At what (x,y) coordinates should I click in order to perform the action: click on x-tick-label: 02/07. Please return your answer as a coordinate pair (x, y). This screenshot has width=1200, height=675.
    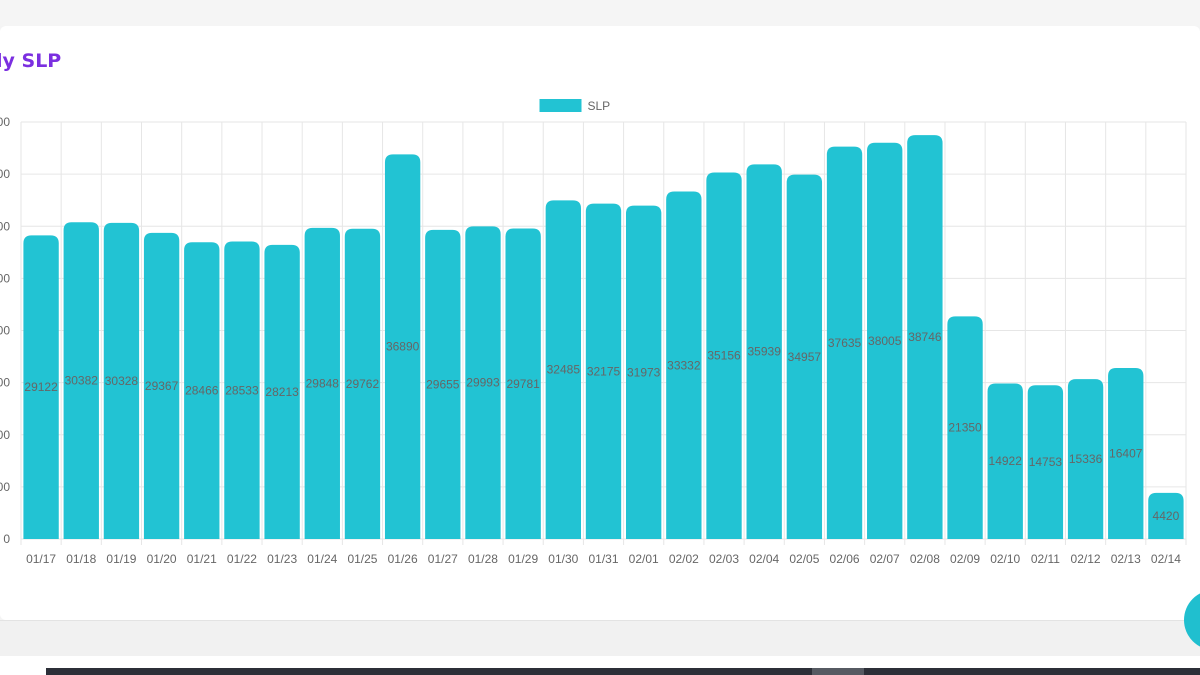
    Looking at the image, I should click on (885, 559).